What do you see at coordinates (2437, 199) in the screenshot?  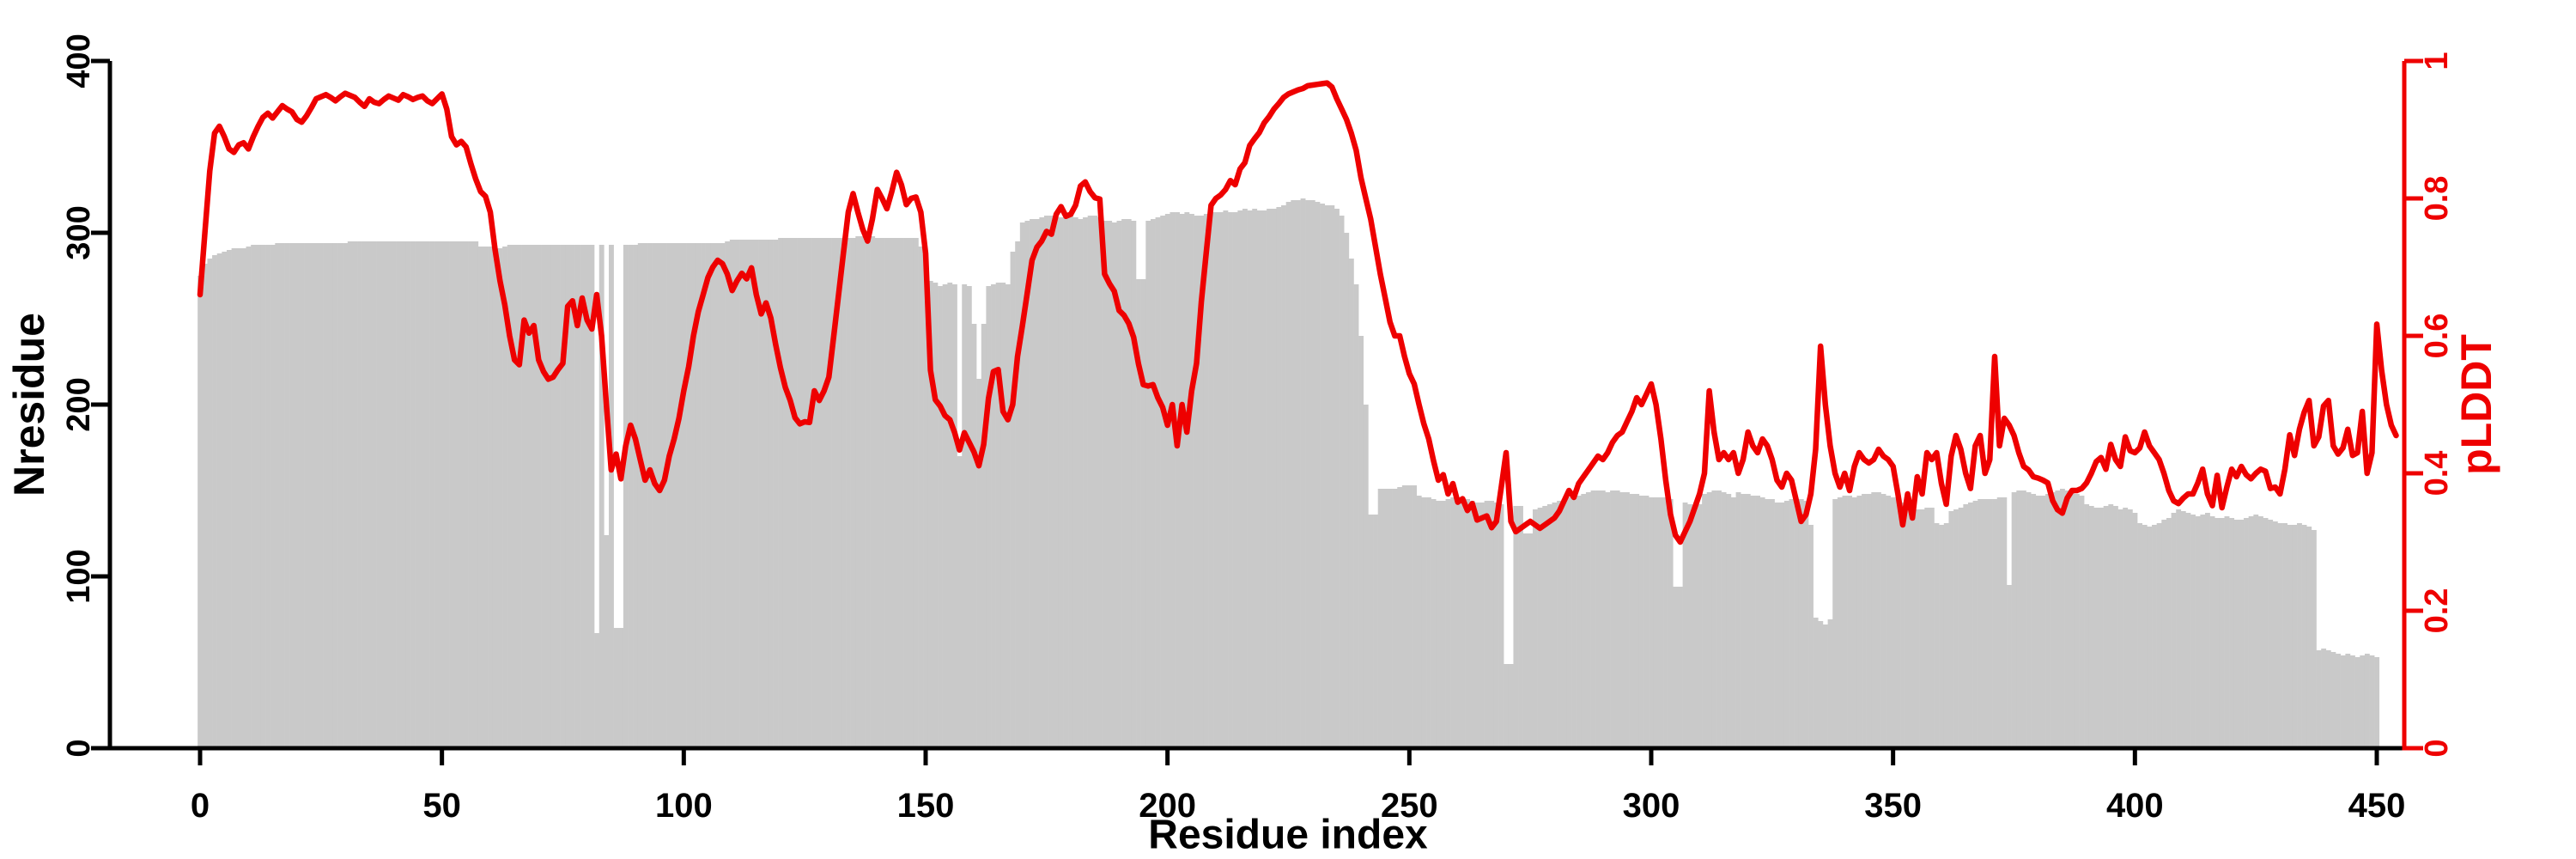 I see `y-right-tick-label: 0.8` at bounding box center [2437, 199].